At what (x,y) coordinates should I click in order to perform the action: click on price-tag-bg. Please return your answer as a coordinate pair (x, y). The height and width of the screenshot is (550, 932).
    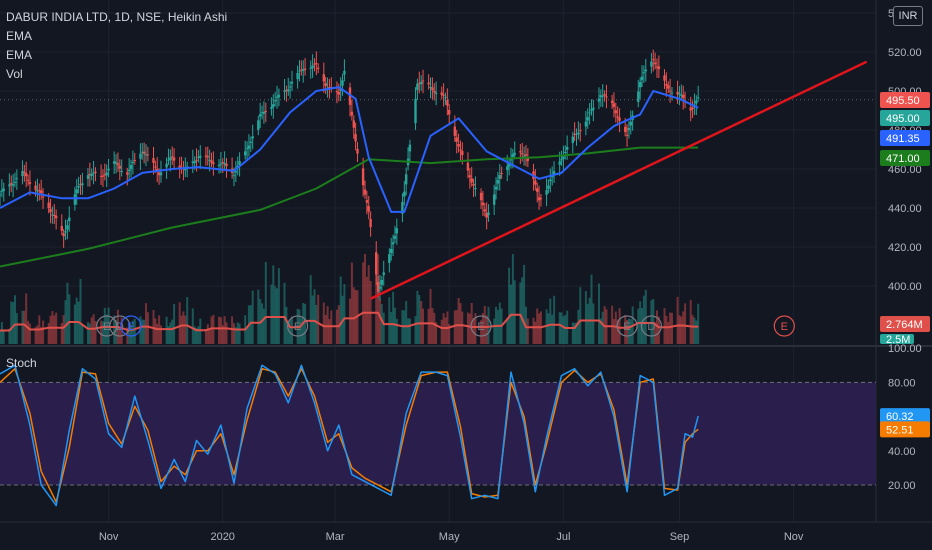
    Looking at the image, I should click on (905, 138).